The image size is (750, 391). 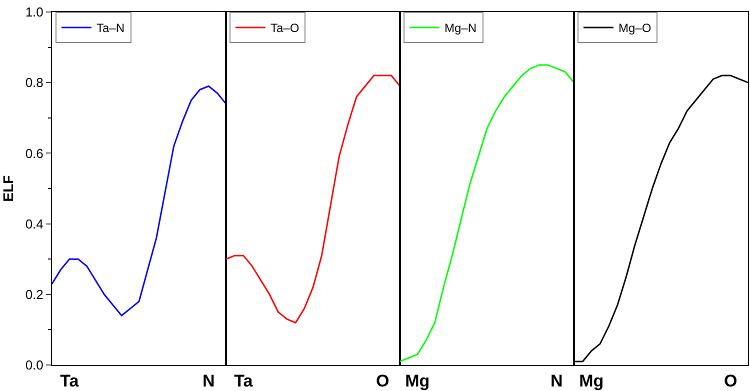 What do you see at coordinates (110, 28) in the screenshot?
I see `legend-label: Ta–N` at bounding box center [110, 28].